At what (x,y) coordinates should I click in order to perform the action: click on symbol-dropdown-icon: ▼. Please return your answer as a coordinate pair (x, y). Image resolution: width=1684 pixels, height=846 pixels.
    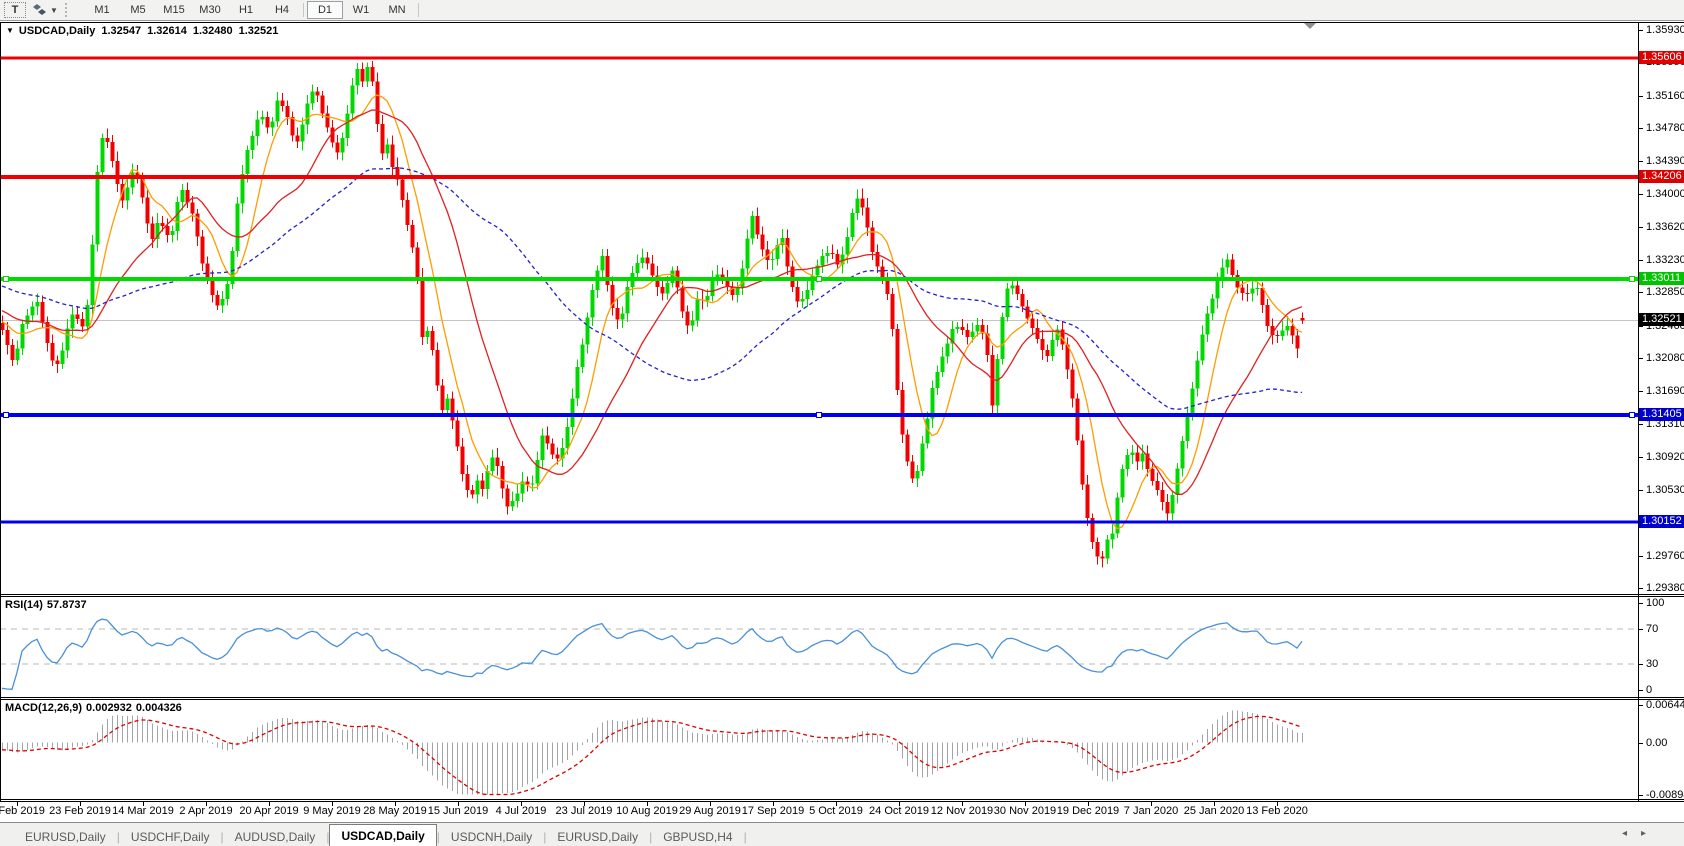
    Looking at the image, I should click on (10, 30).